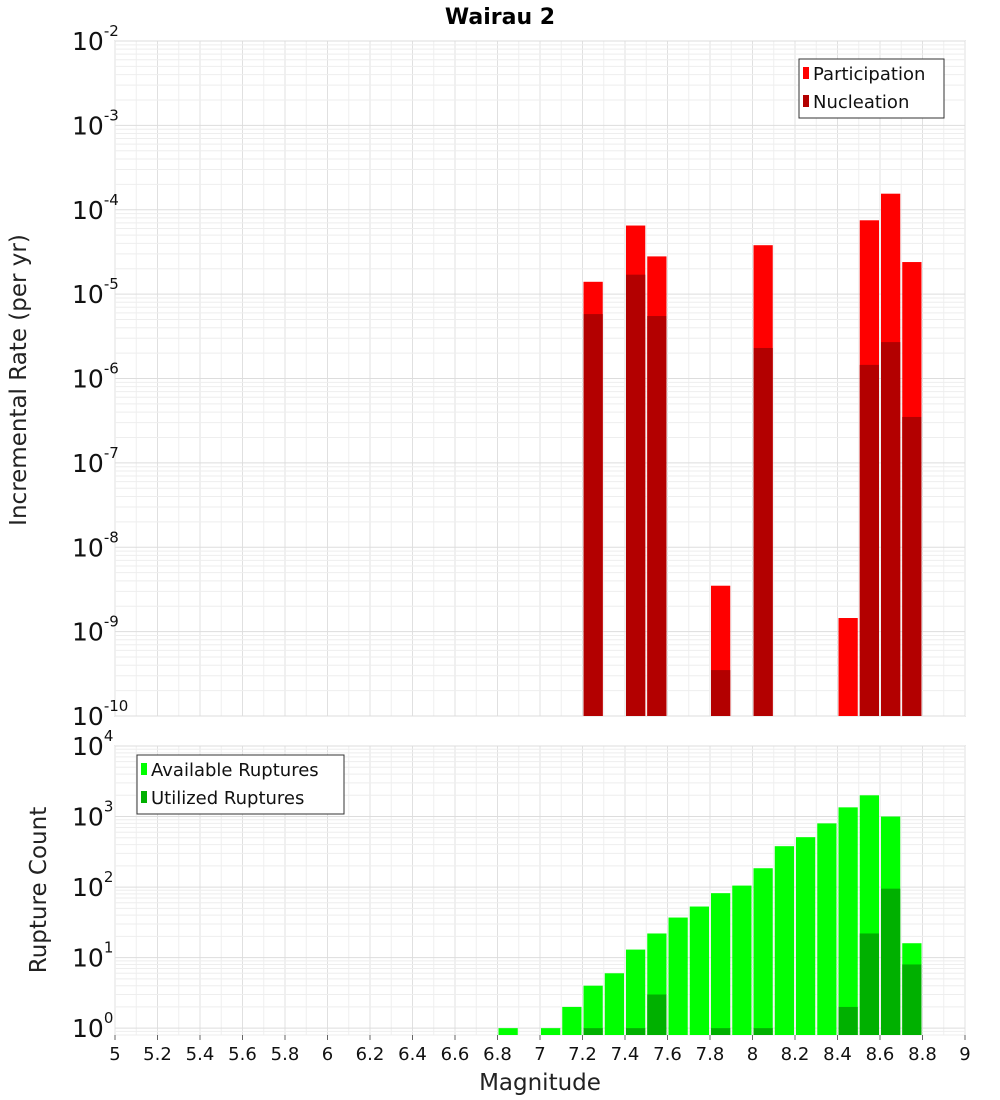 The width and height of the screenshot is (1000, 1100). What do you see at coordinates (795, 1054) in the screenshot?
I see `x-tick-label: 8.2` at bounding box center [795, 1054].